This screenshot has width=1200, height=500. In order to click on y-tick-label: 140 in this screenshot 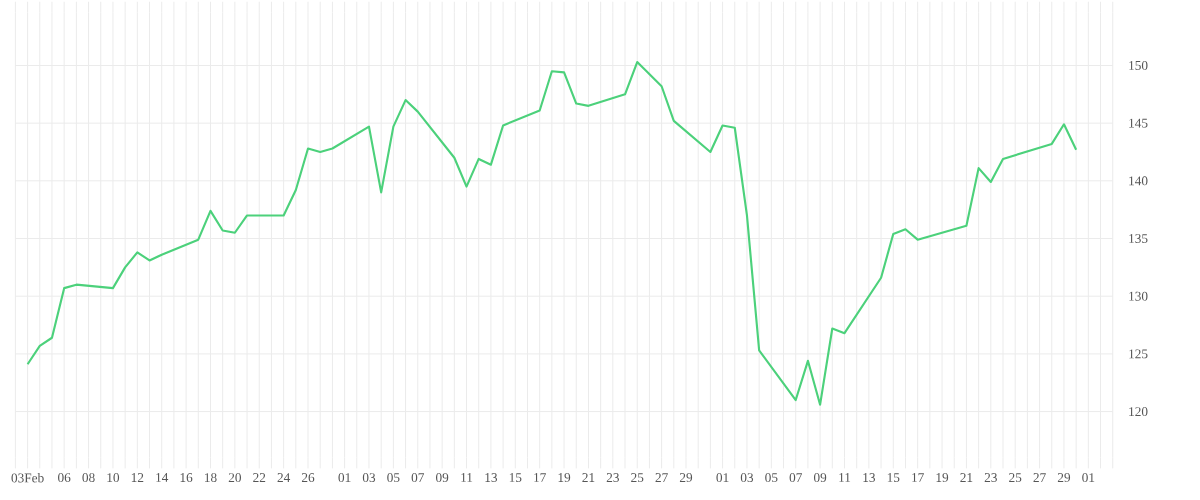, I will do `click(1138, 181)`.